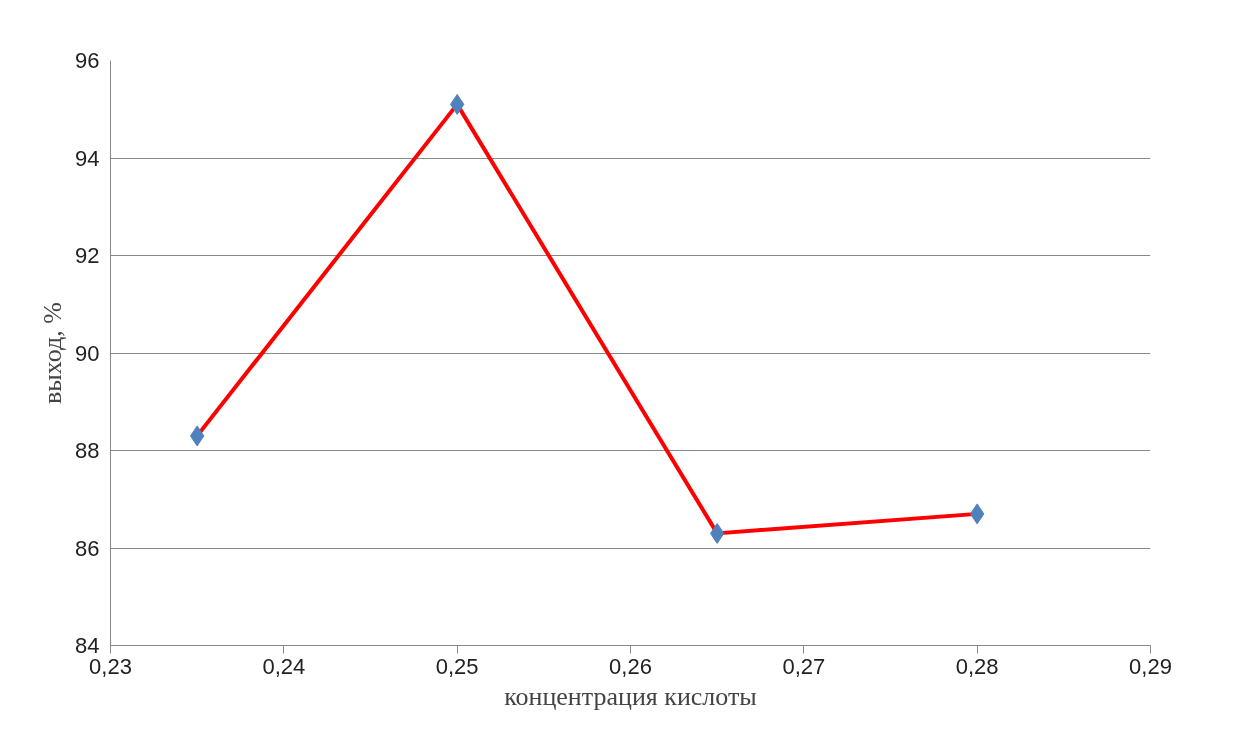 This screenshot has height=744, width=1244. Describe the element at coordinates (87, 450) in the screenshot. I see `y-tick-label: 88` at that location.